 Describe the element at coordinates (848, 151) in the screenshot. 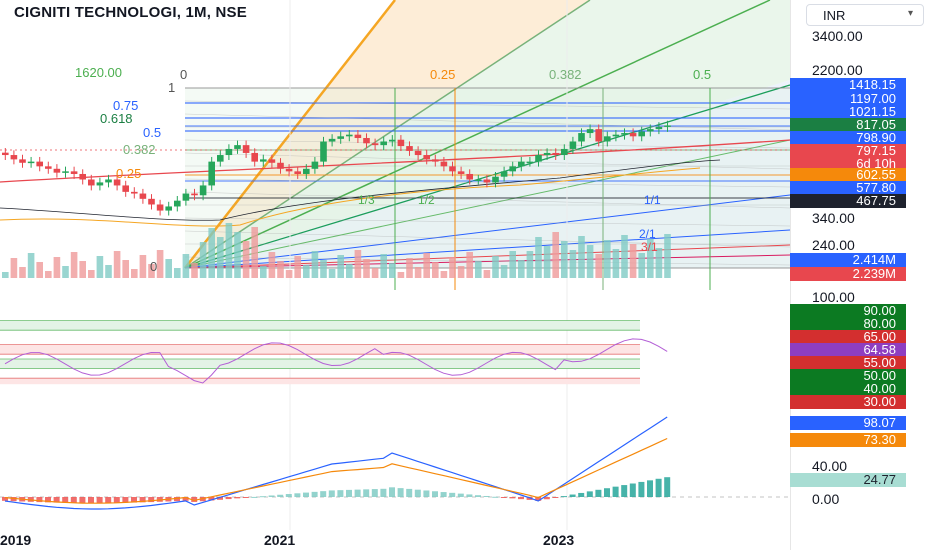

I see `last-price-tag: 797.15` at that location.